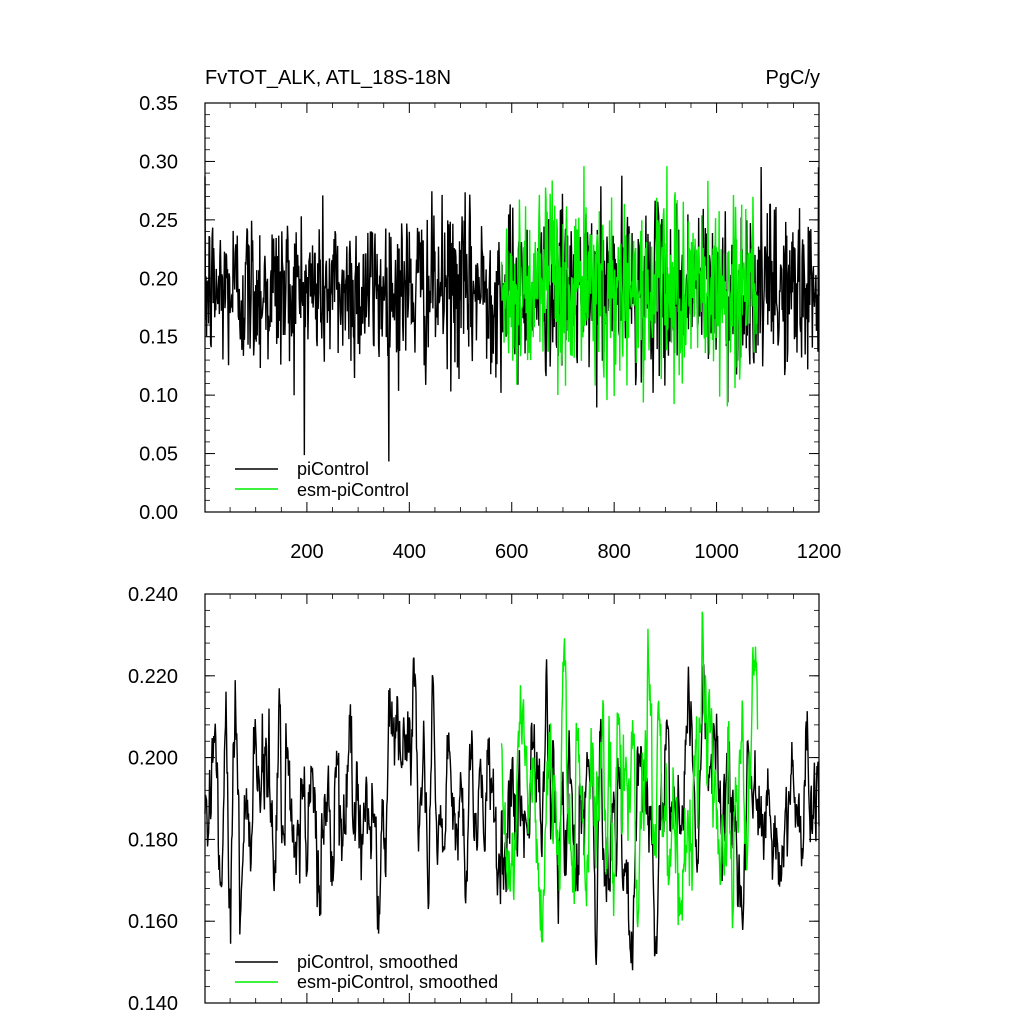 Image resolution: width=1024 pixels, height=1024 pixels. I want to click on legend-label-esm-picontrol-smoothed: esm-piControl, smoothed, so click(397, 982).